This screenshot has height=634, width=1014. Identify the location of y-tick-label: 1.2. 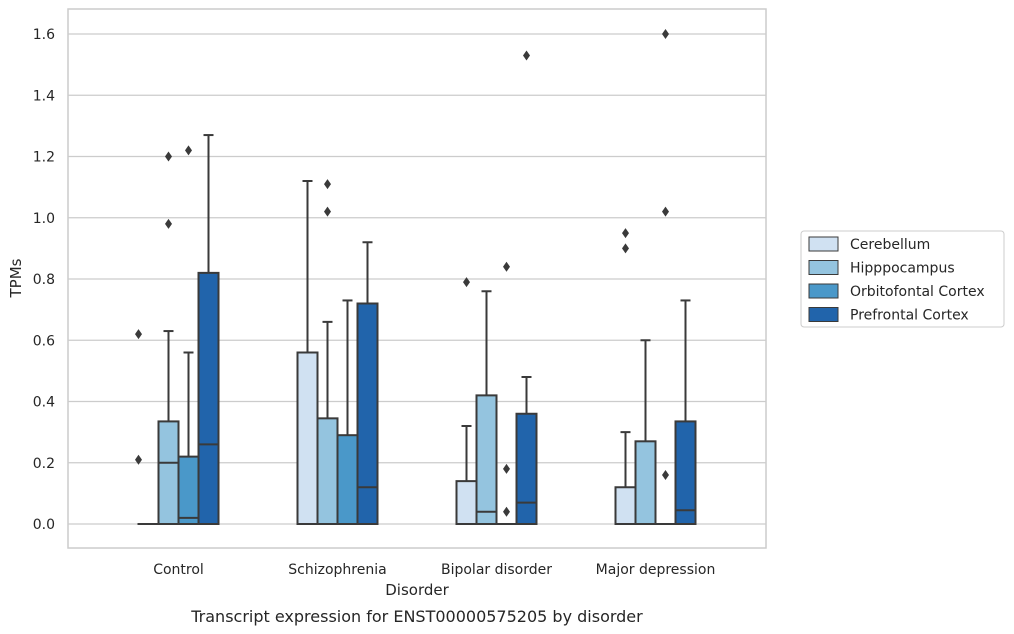
(44, 158).